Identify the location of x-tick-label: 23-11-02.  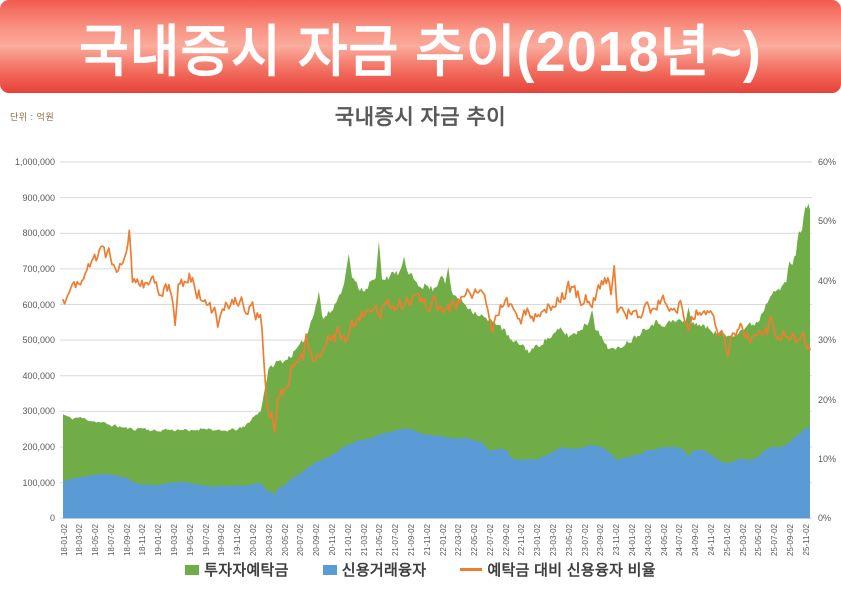
(617, 540).